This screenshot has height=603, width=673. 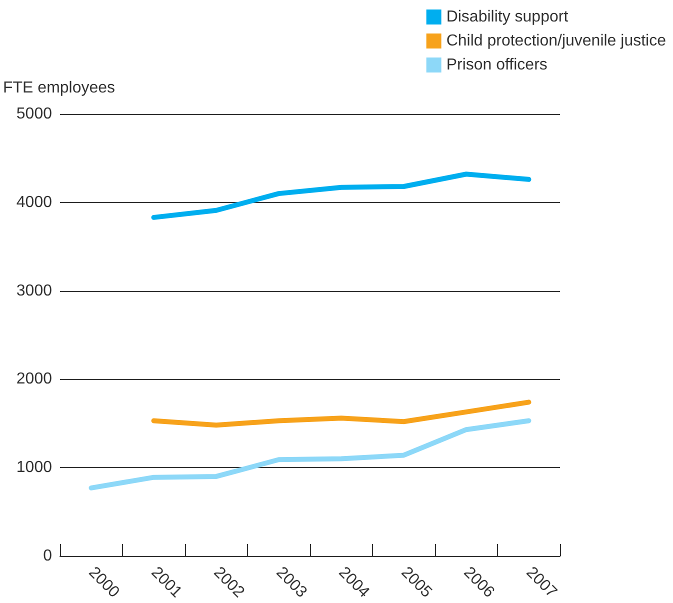 What do you see at coordinates (34, 467) in the screenshot?
I see `y-tick-label: 1000` at bounding box center [34, 467].